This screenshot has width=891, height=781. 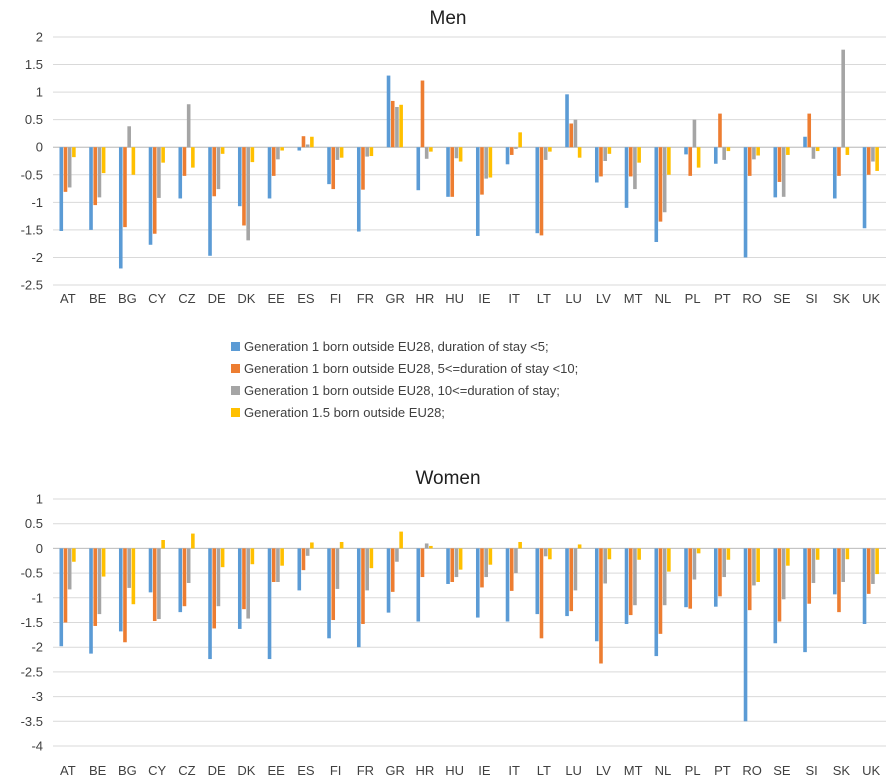 What do you see at coordinates (336, 770) in the screenshot?
I see `x-tick-label: FI` at bounding box center [336, 770].